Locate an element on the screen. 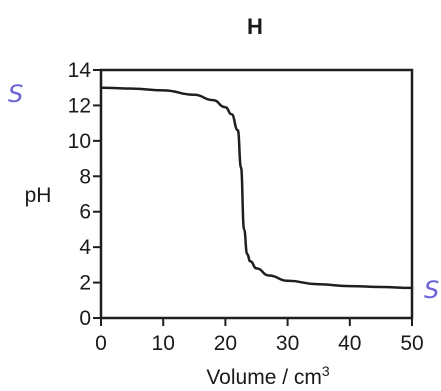 This screenshot has width=441, height=391. x-axis-label-text: Volume / cm is located at coordinates (264, 377).